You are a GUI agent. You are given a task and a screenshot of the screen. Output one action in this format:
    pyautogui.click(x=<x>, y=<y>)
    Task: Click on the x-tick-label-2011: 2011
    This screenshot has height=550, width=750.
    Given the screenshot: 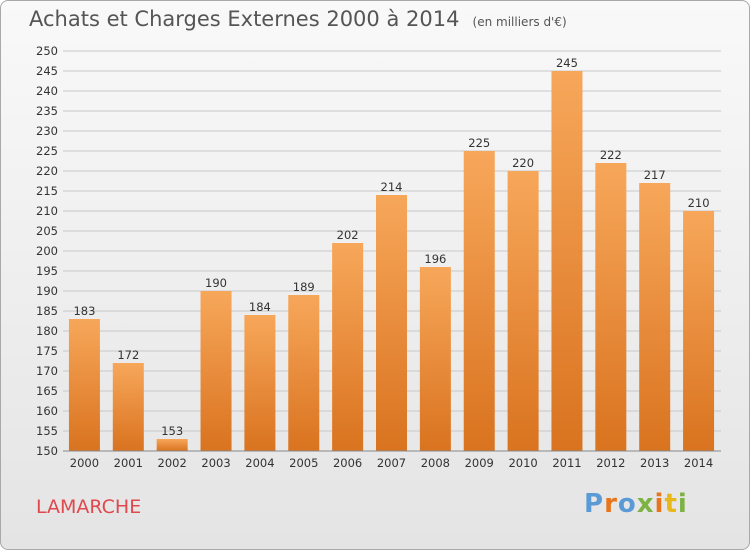 What is the action you would take?
    pyautogui.click(x=566, y=463)
    